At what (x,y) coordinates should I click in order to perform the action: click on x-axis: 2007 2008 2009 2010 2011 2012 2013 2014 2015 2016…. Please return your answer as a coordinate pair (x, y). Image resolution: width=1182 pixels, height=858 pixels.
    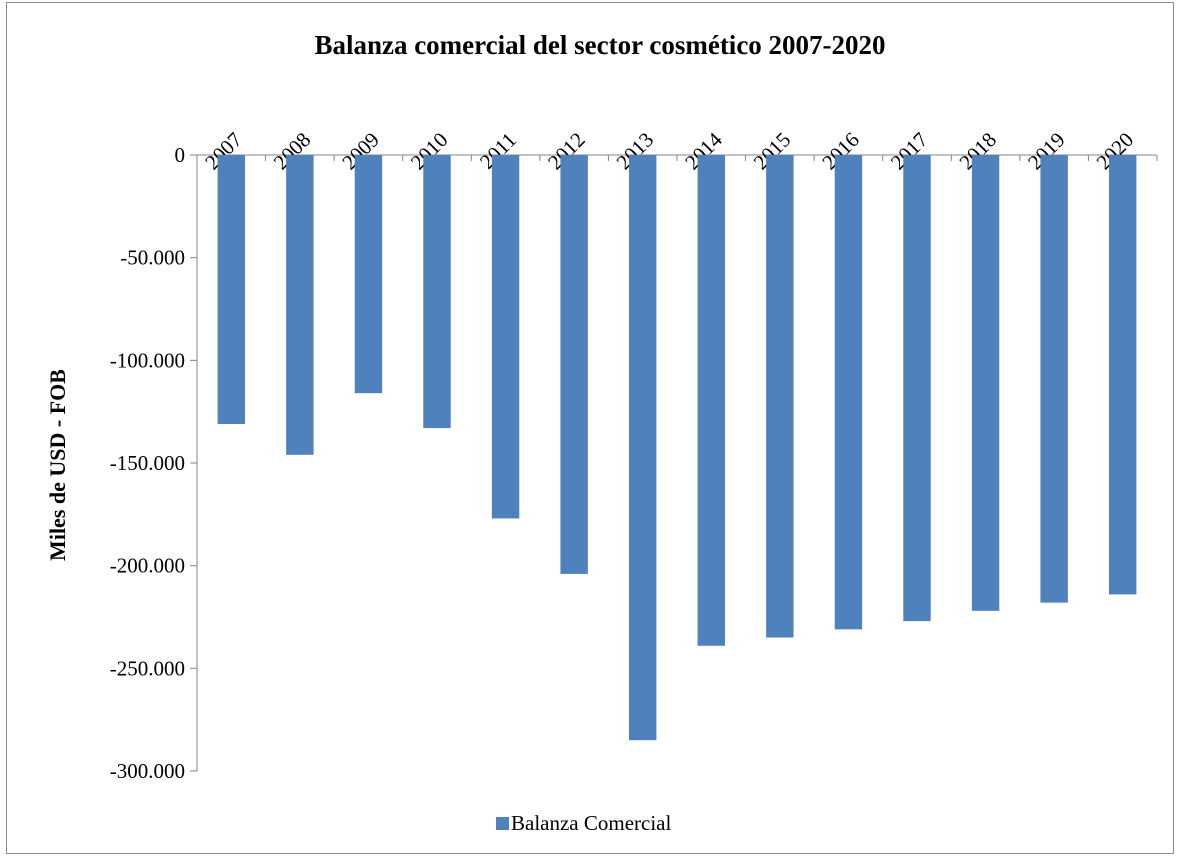
    Looking at the image, I should click on (677, 150).